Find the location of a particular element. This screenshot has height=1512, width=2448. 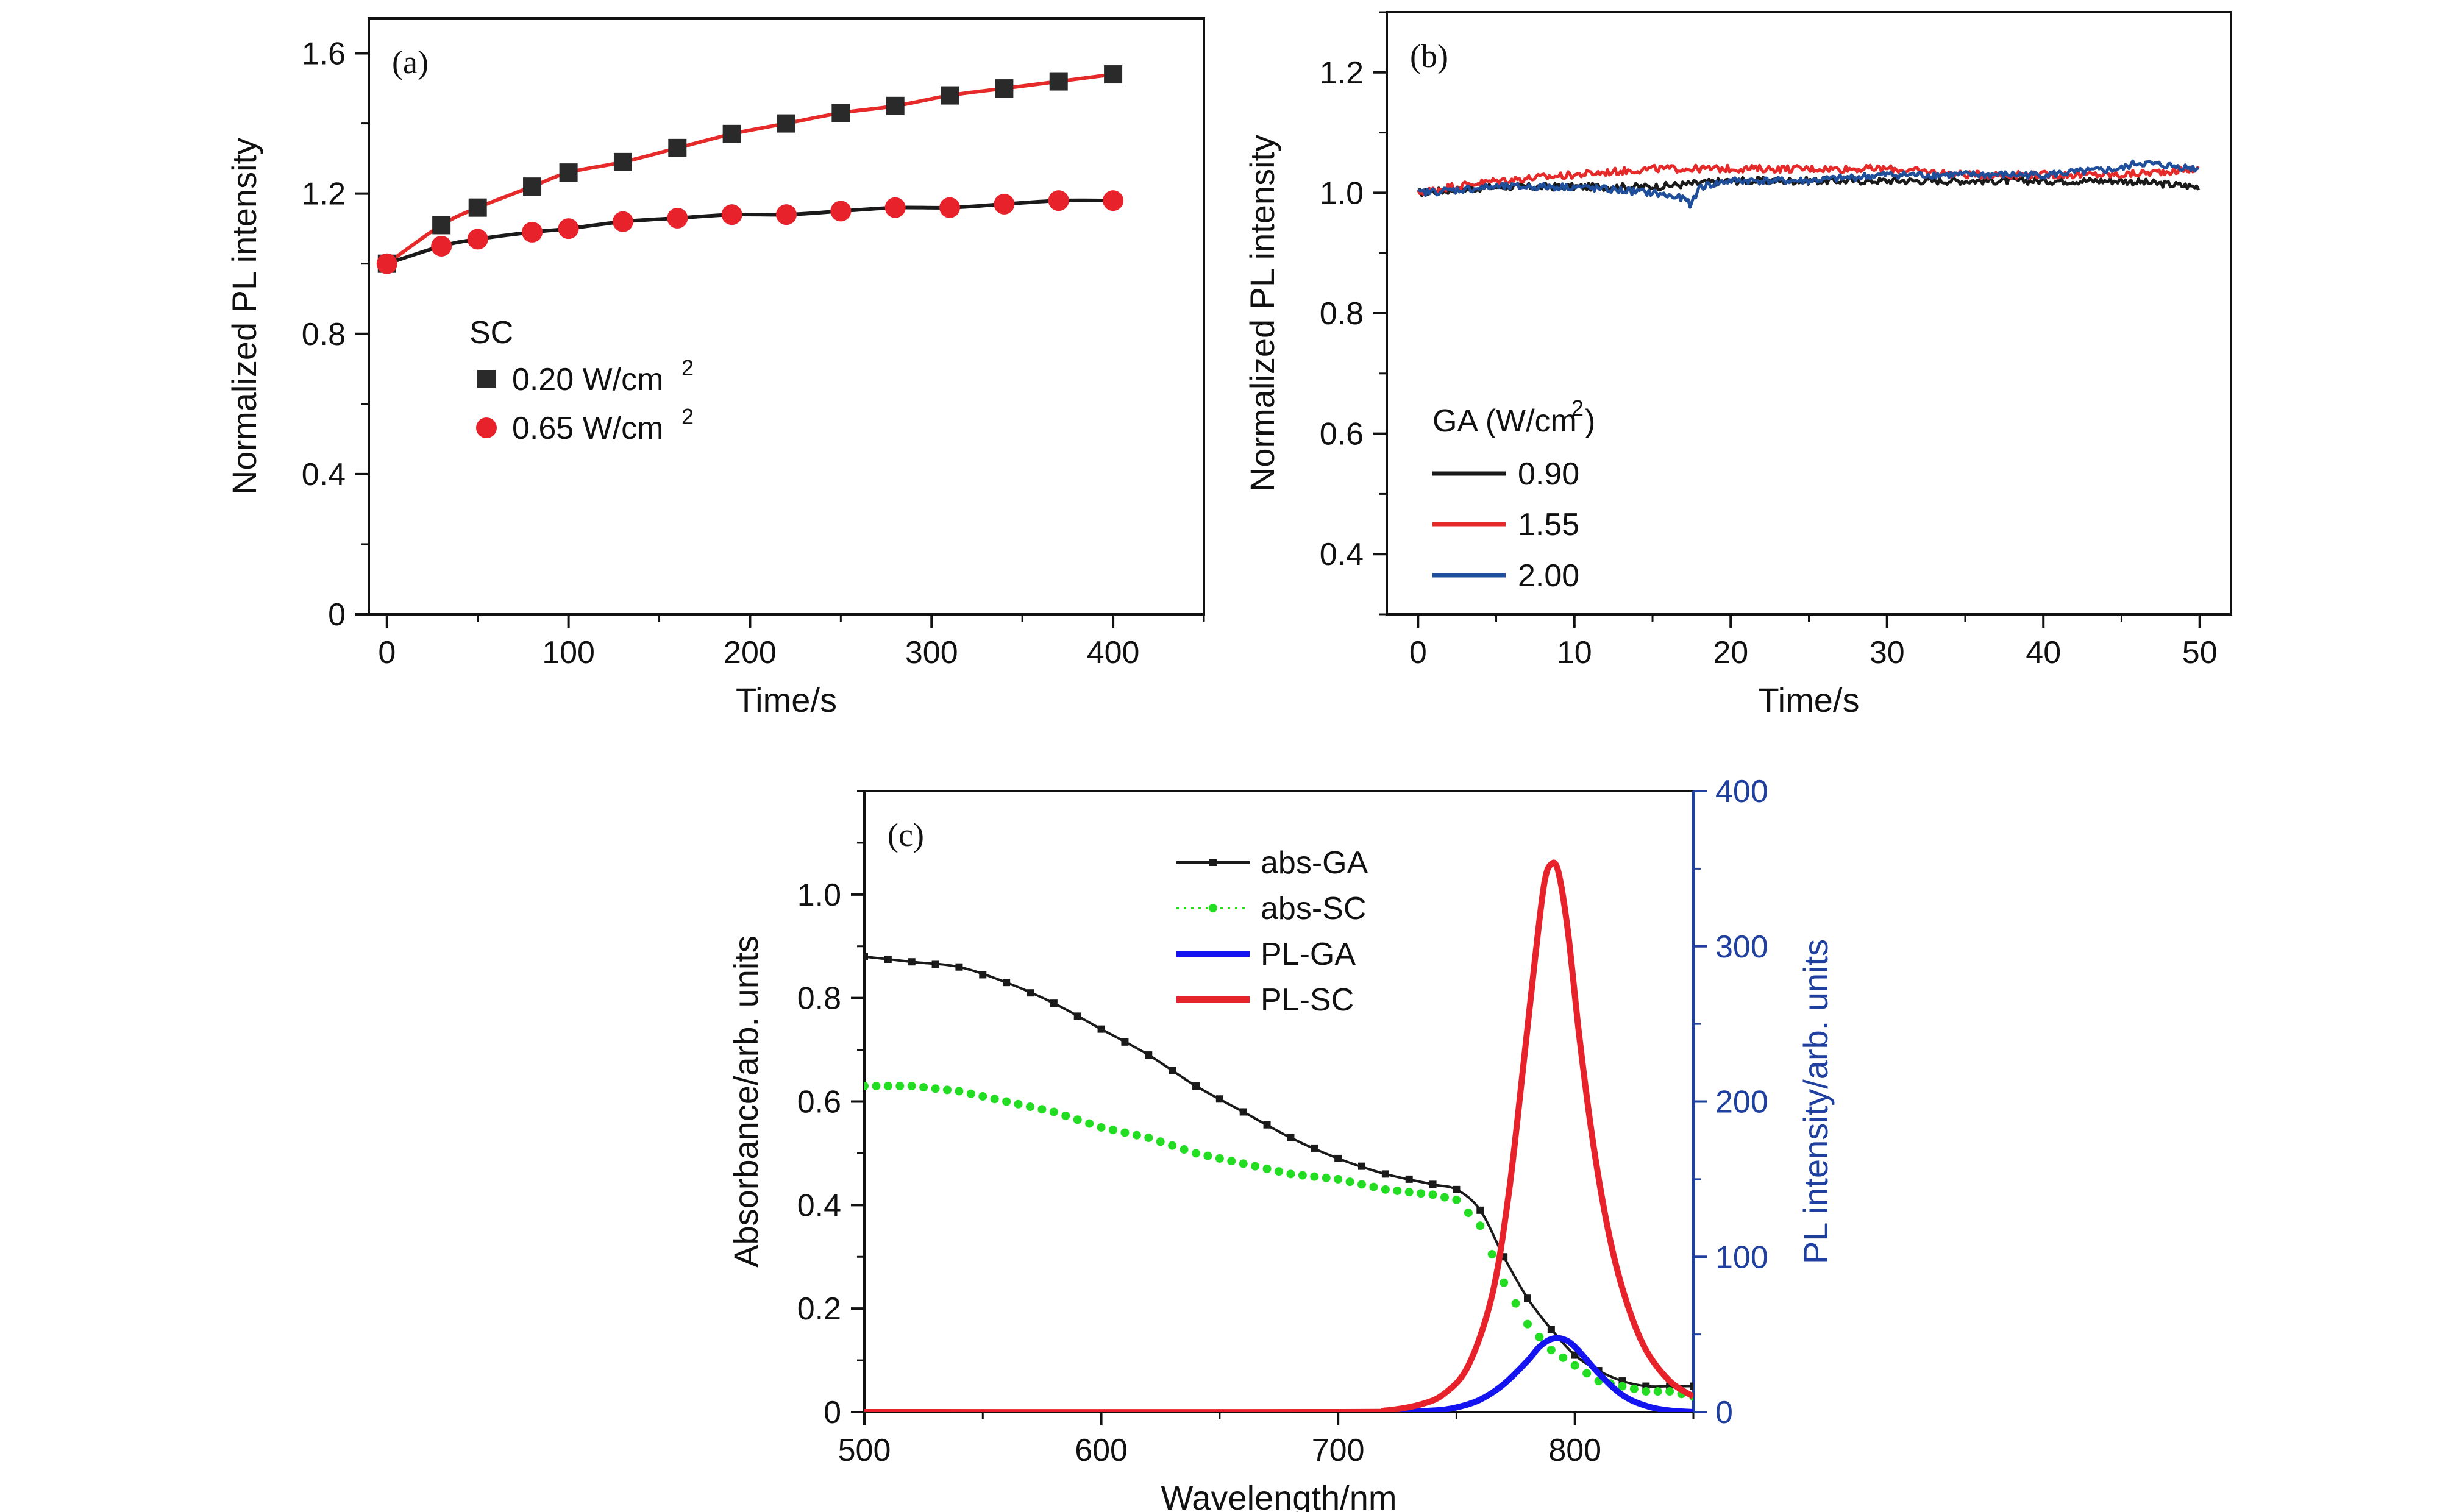

legend-title: GA (W/cm is located at coordinates (1504, 421).